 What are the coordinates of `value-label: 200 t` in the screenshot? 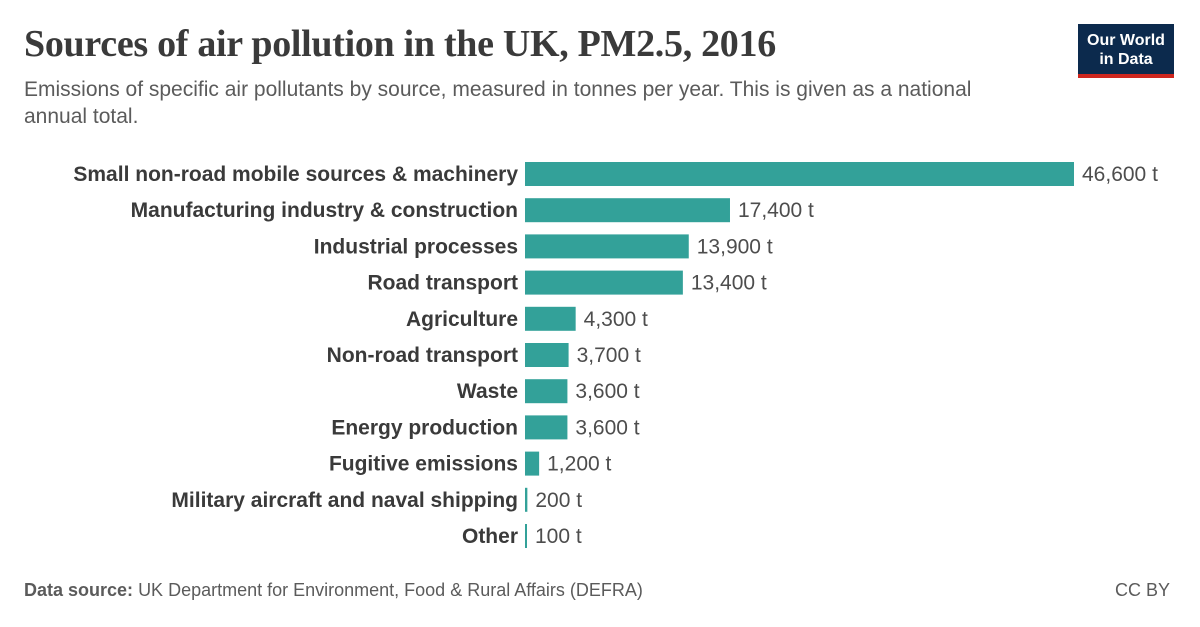 It's located at (558, 500).